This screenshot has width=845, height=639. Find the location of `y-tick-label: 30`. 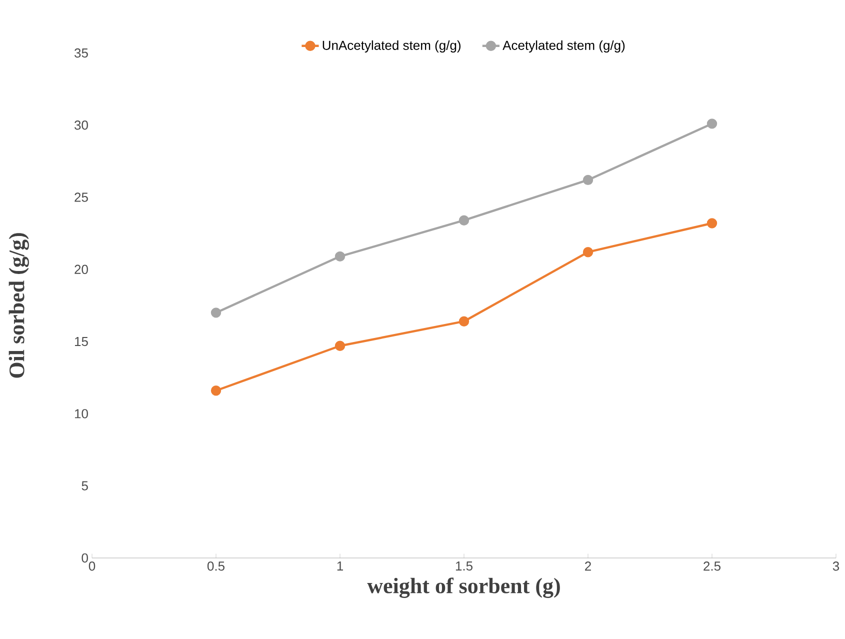

y-tick-label: 30 is located at coordinates (81, 125).